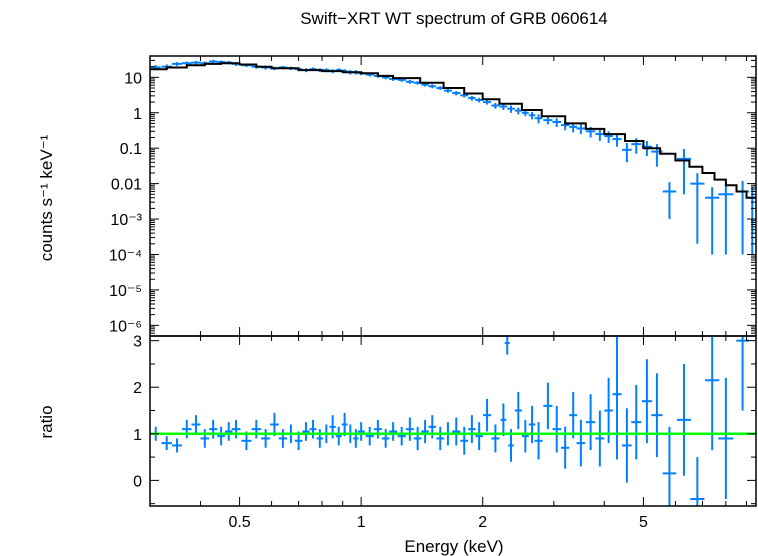 This screenshot has width=758, height=556. What do you see at coordinates (643, 522) in the screenshot?
I see `x-tick-label: 5` at bounding box center [643, 522].